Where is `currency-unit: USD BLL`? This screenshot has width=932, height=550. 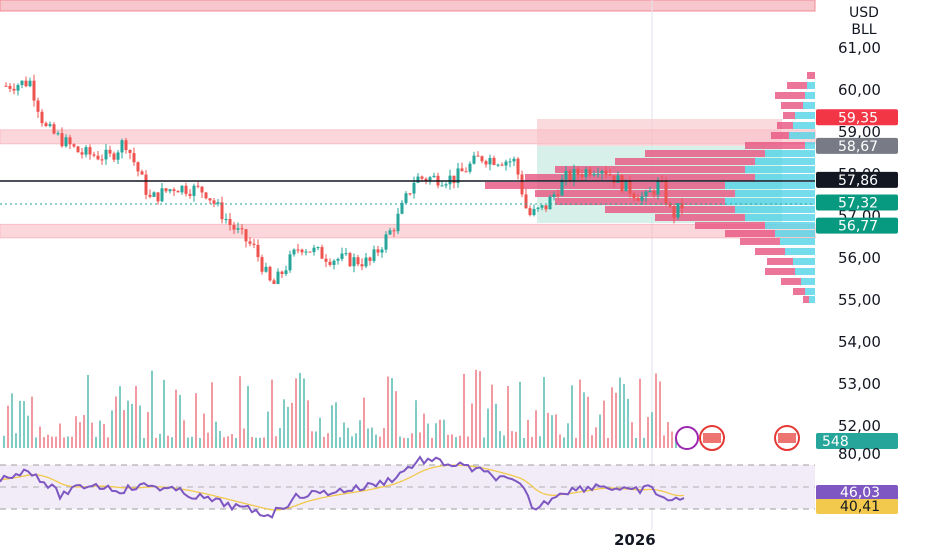
currency-unit: USD BLL is located at coordinates (864, 23).